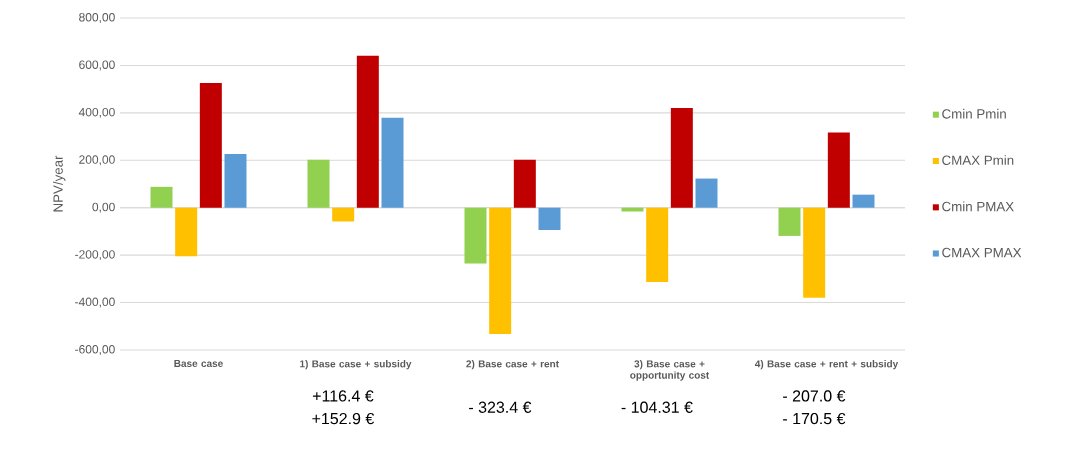 The height and width of the screenshot is (450, 1082). What do you see at coordinates (97, 65) in the screenshot?
I see `y-tick-label: 600,00` at bounding box center [97, 65].